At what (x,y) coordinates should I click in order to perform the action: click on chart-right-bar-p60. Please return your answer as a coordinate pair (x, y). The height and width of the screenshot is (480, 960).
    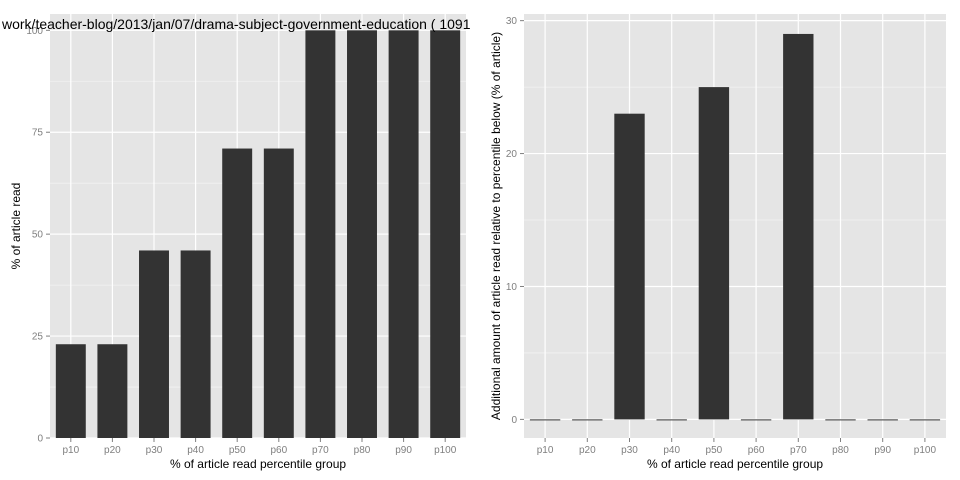
    Looking at the image, I should click on (756, 420).